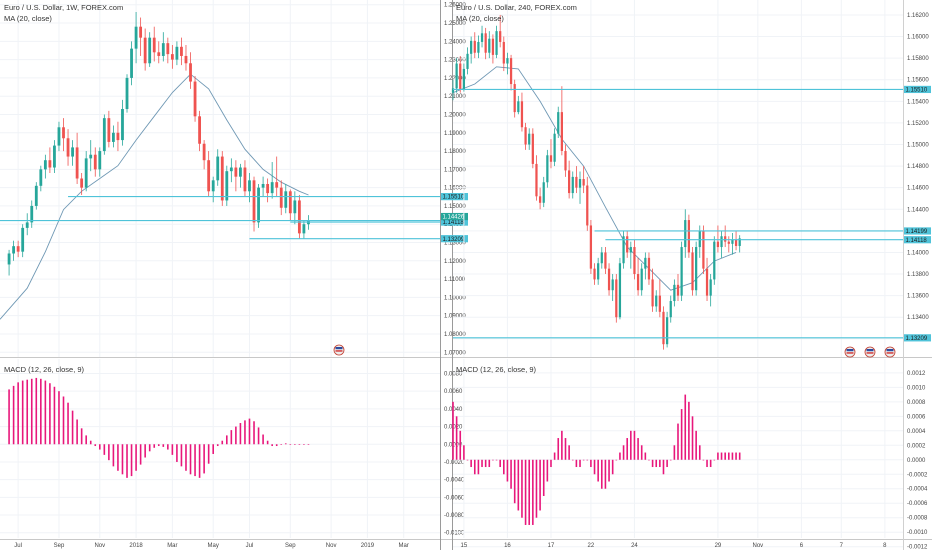  Describe the element at coordinates (551, 546) in the screenshot. I see `R-x-tick: 17` at that location.